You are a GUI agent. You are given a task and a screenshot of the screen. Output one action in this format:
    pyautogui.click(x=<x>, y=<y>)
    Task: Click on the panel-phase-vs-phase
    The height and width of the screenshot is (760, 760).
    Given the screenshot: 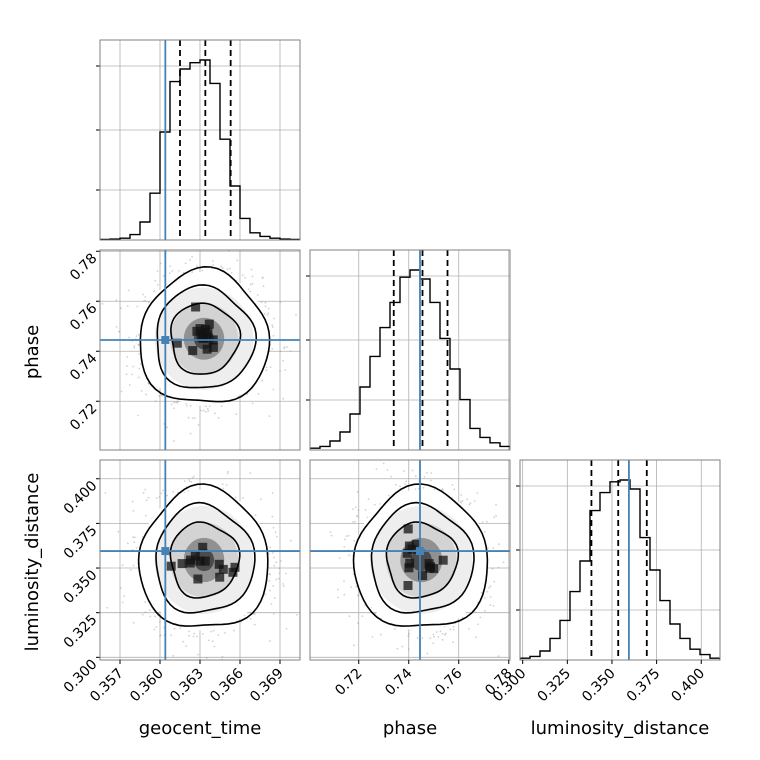 What is the action you would take?
    pyautogui.click(x=408, y=350)
    